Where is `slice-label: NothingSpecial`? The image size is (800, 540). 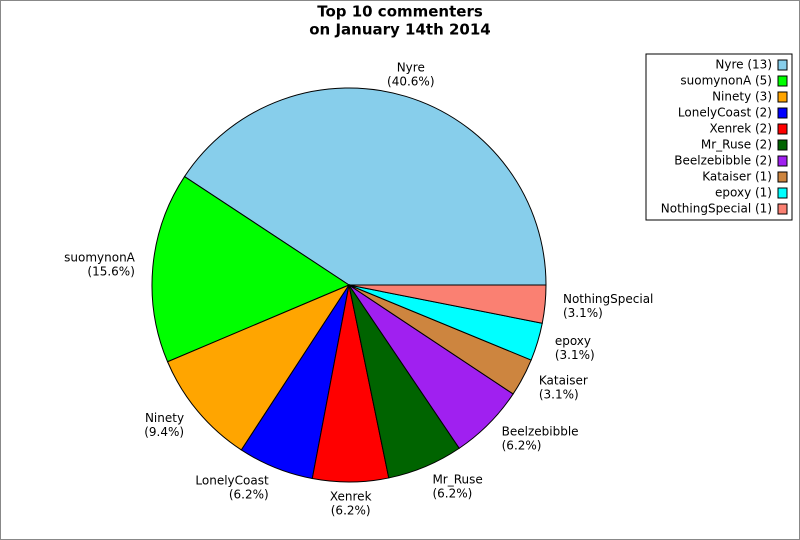 slice-label: NothingSpecial is located at coordinates (608, 299).